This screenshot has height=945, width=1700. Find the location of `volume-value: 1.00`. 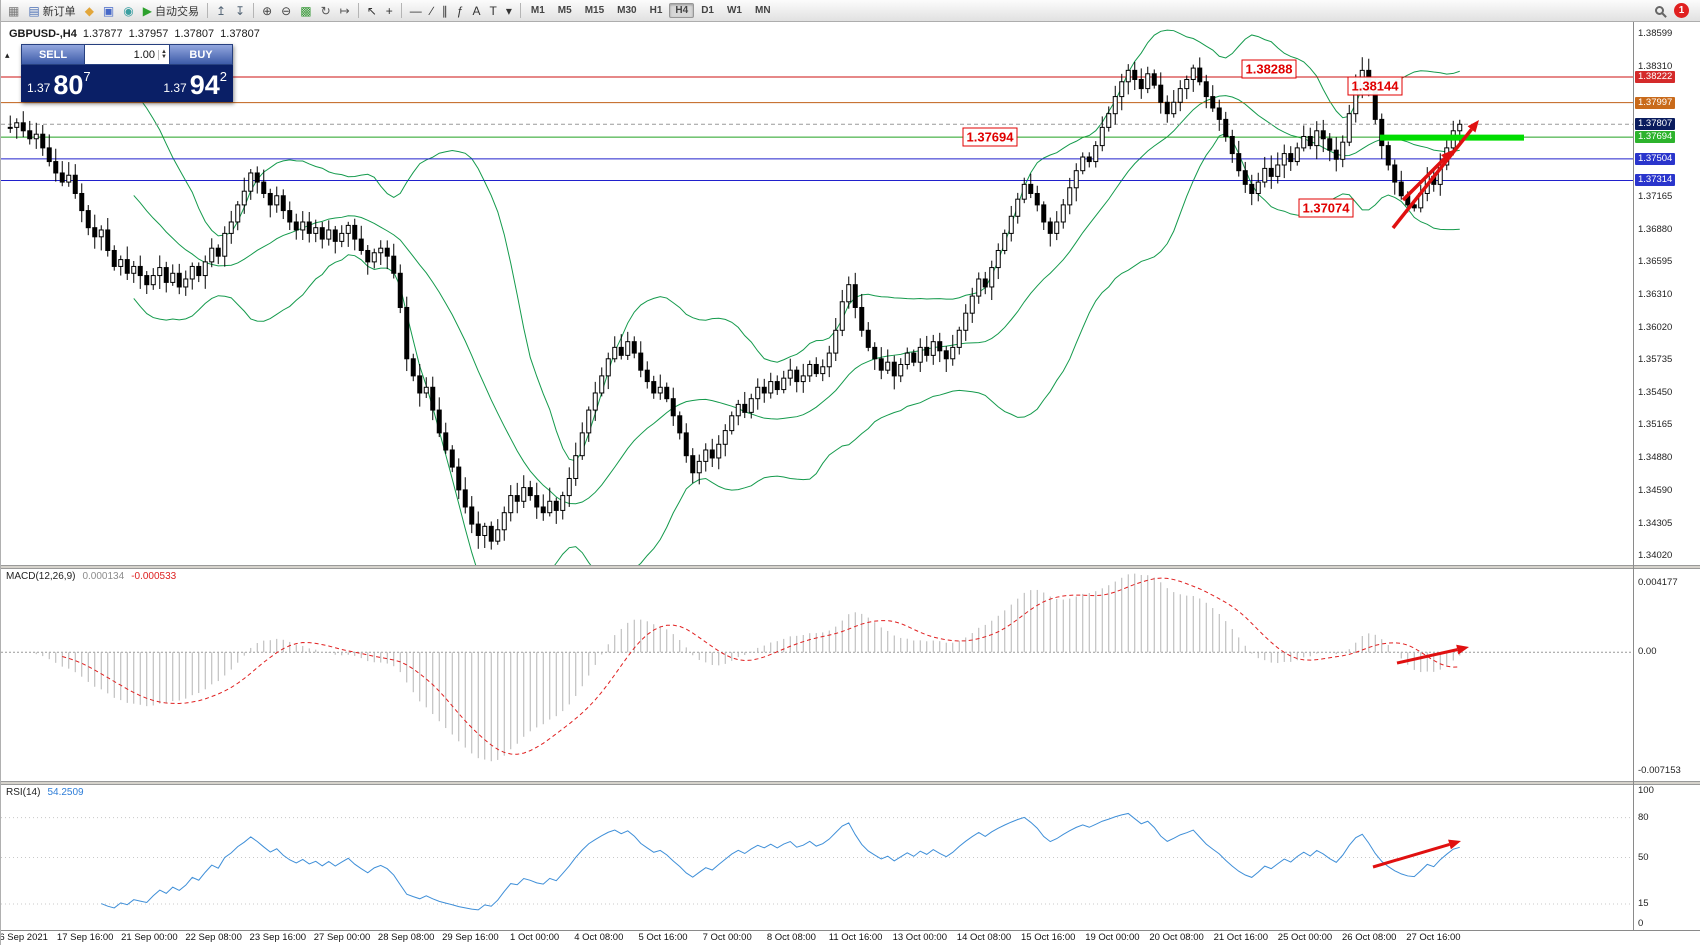

volume-value: 1.00 is located at coordinates (144, 54).